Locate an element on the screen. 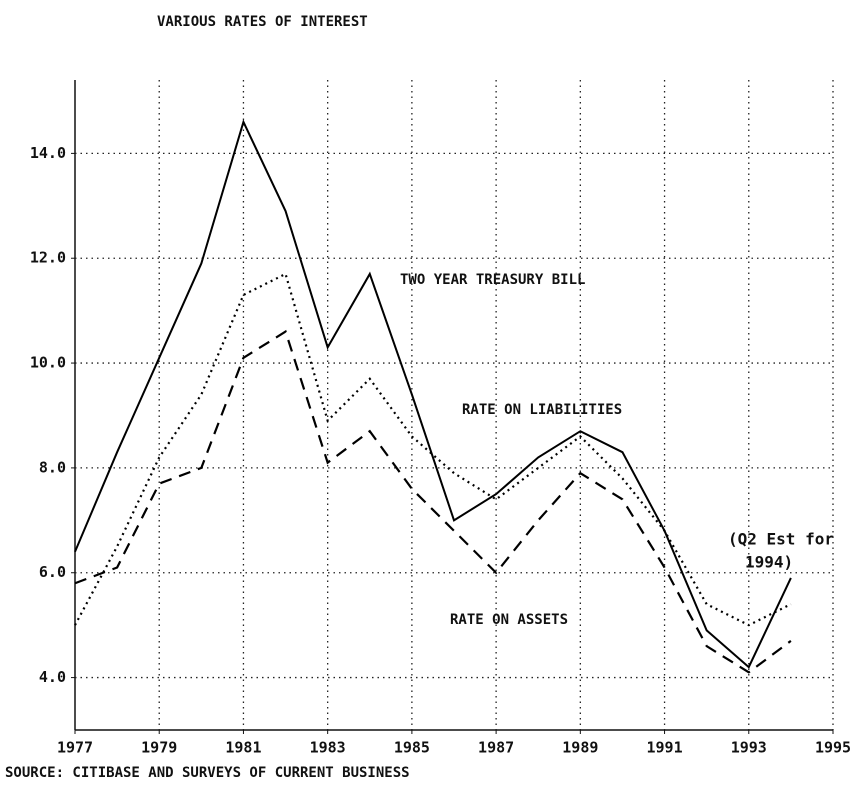 This screenshot has height=790, width=856. x-tick-label: 1987 is located at coordinates (496, 748).